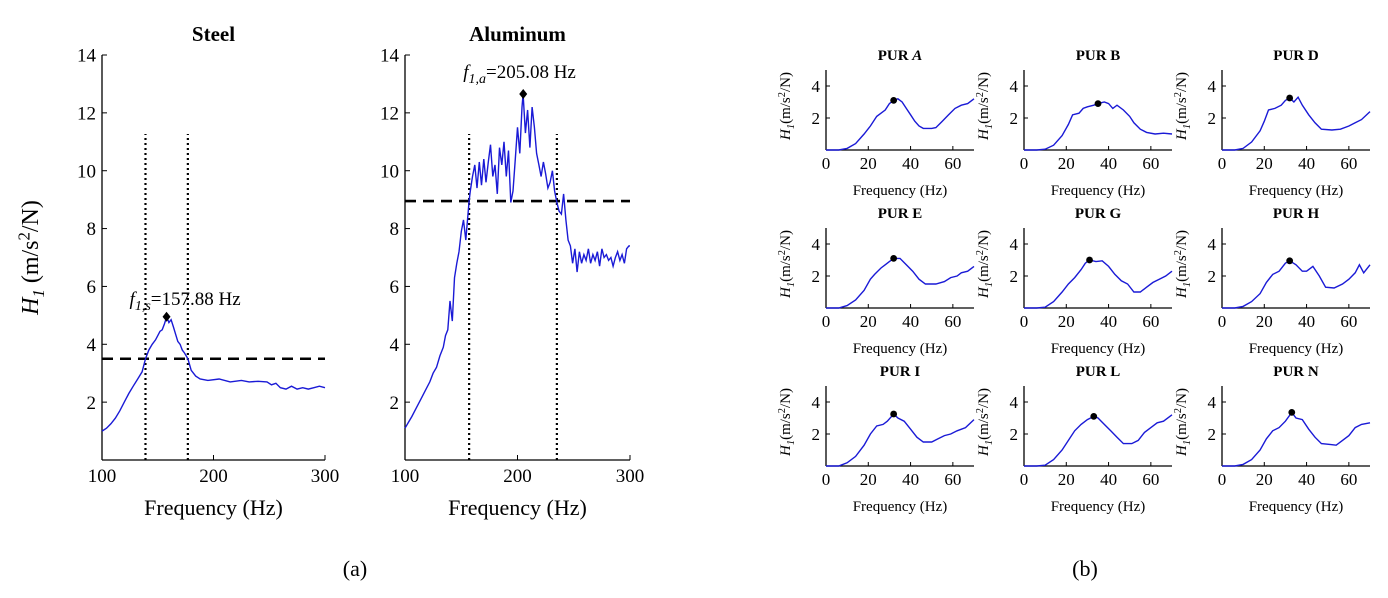 Image resolution: width=1388 pixels, height=598 pixels. Describe the element at coordinates (196, 299) in the screenshot. I see `peak-label-value: =157.88 Hz` at that location.